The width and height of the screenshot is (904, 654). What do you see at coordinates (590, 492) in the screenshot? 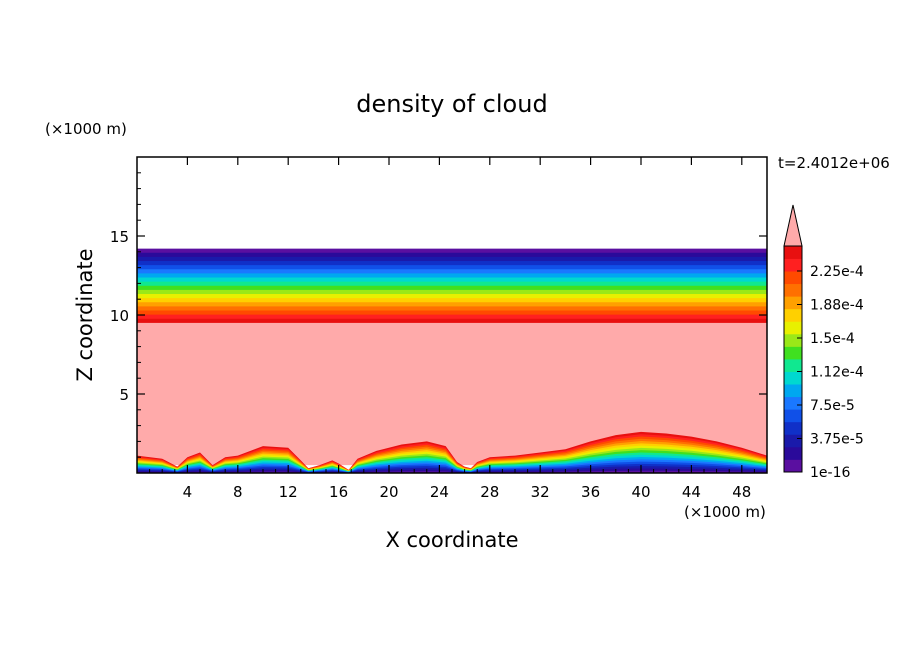
I see `x-tick-label: 36` at bounding box center [590, 492].